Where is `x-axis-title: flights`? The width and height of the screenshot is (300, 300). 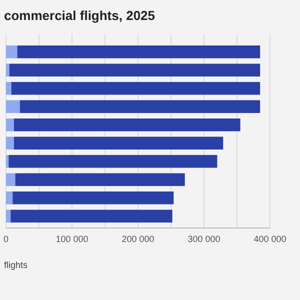 x-axis-title: flights is located at coordinates (16, 265).